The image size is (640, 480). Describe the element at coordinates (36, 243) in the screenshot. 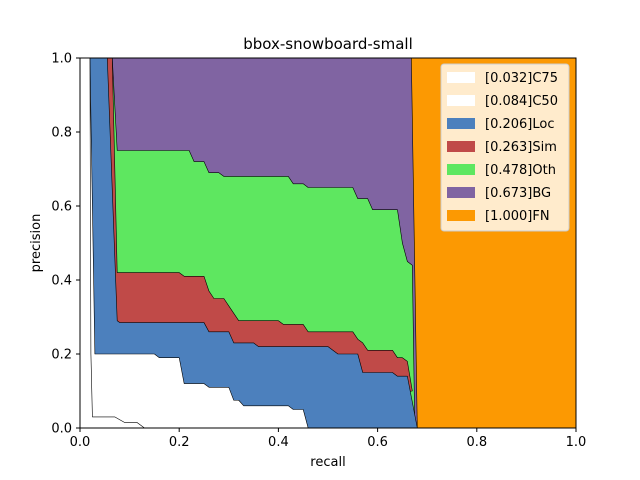

I see `y-axis-label: precision` at that location.